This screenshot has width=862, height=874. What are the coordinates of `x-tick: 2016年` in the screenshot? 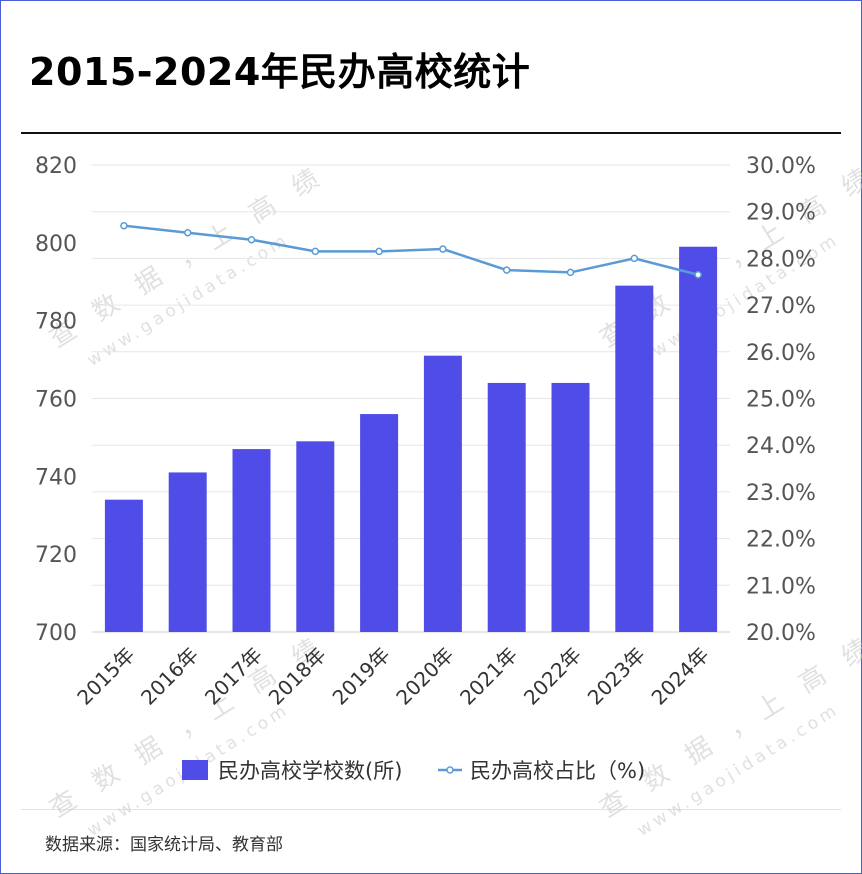 It's located at (169, 676).